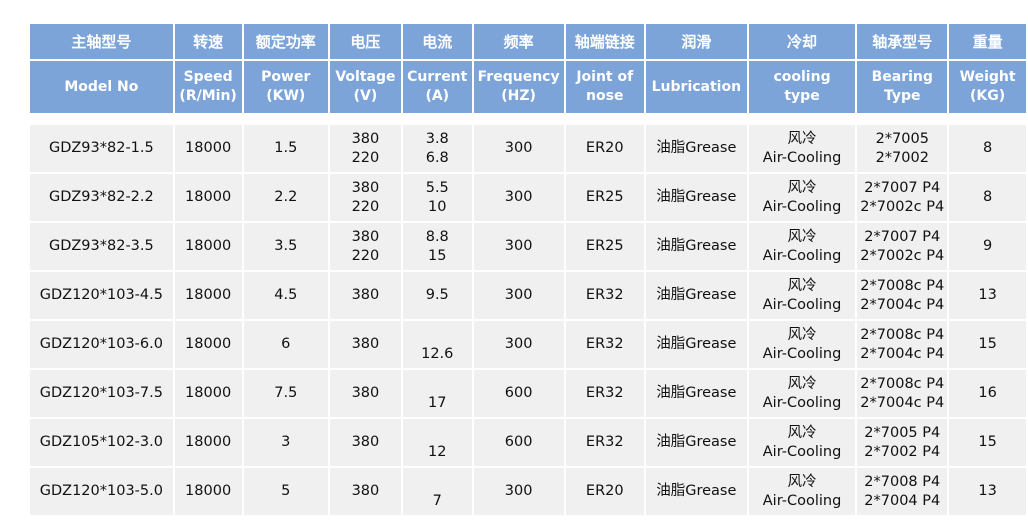  What do you see at coordinates (101, 393) in the screenshot?
I see `model-cell: GDZ120*103-7.5` at bounding box center [101, 393].